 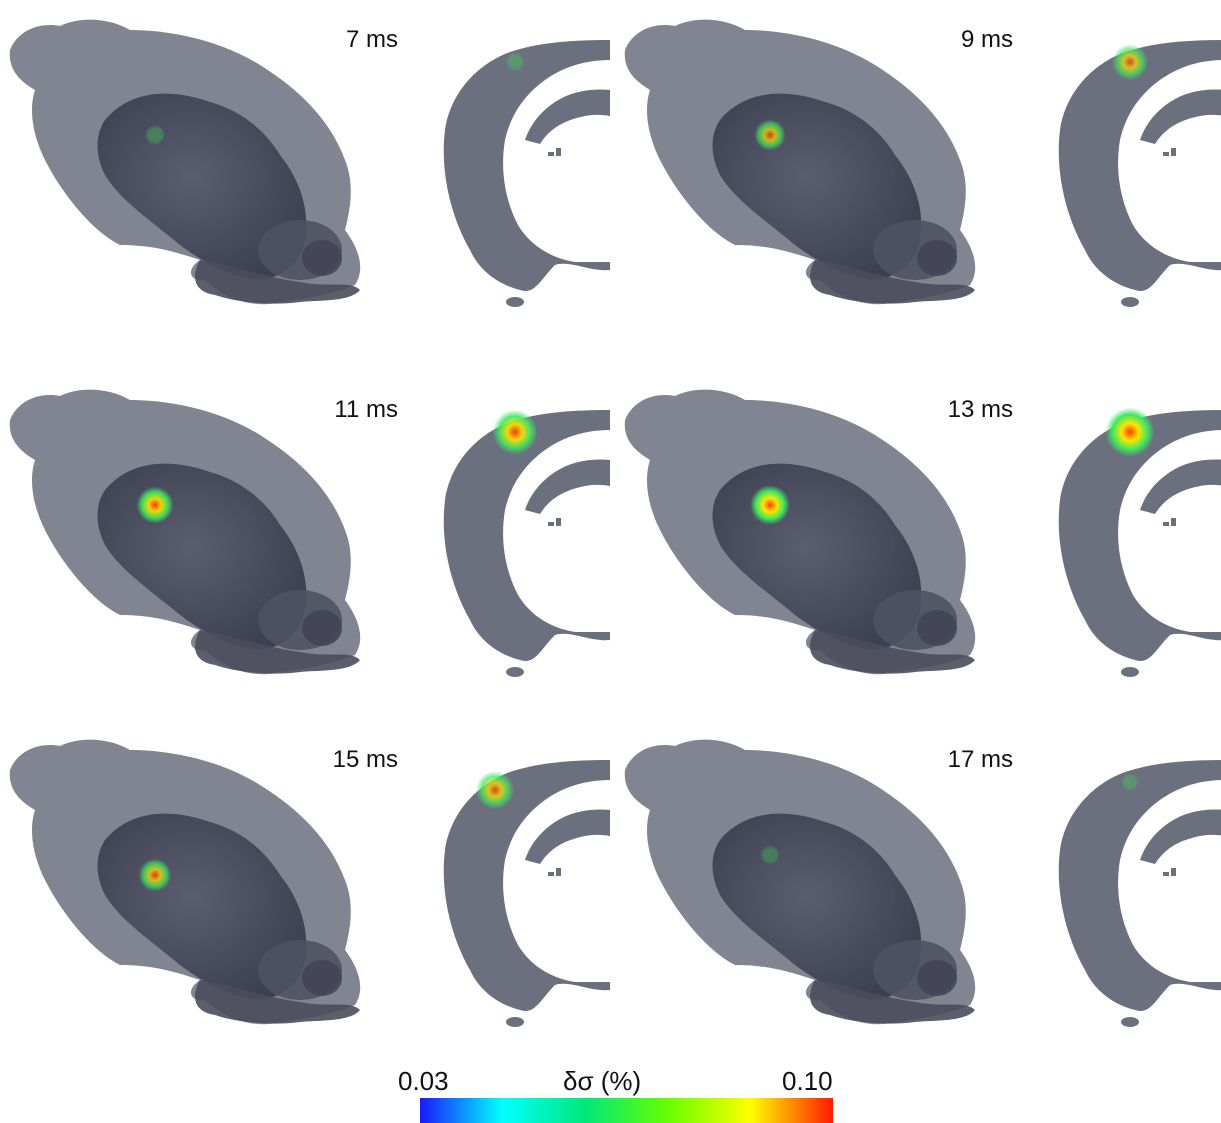 What do you see at coordinates (365, 759) in the screenshot?
I see `time-label: 15 ms` at bounding box center [365, 759].